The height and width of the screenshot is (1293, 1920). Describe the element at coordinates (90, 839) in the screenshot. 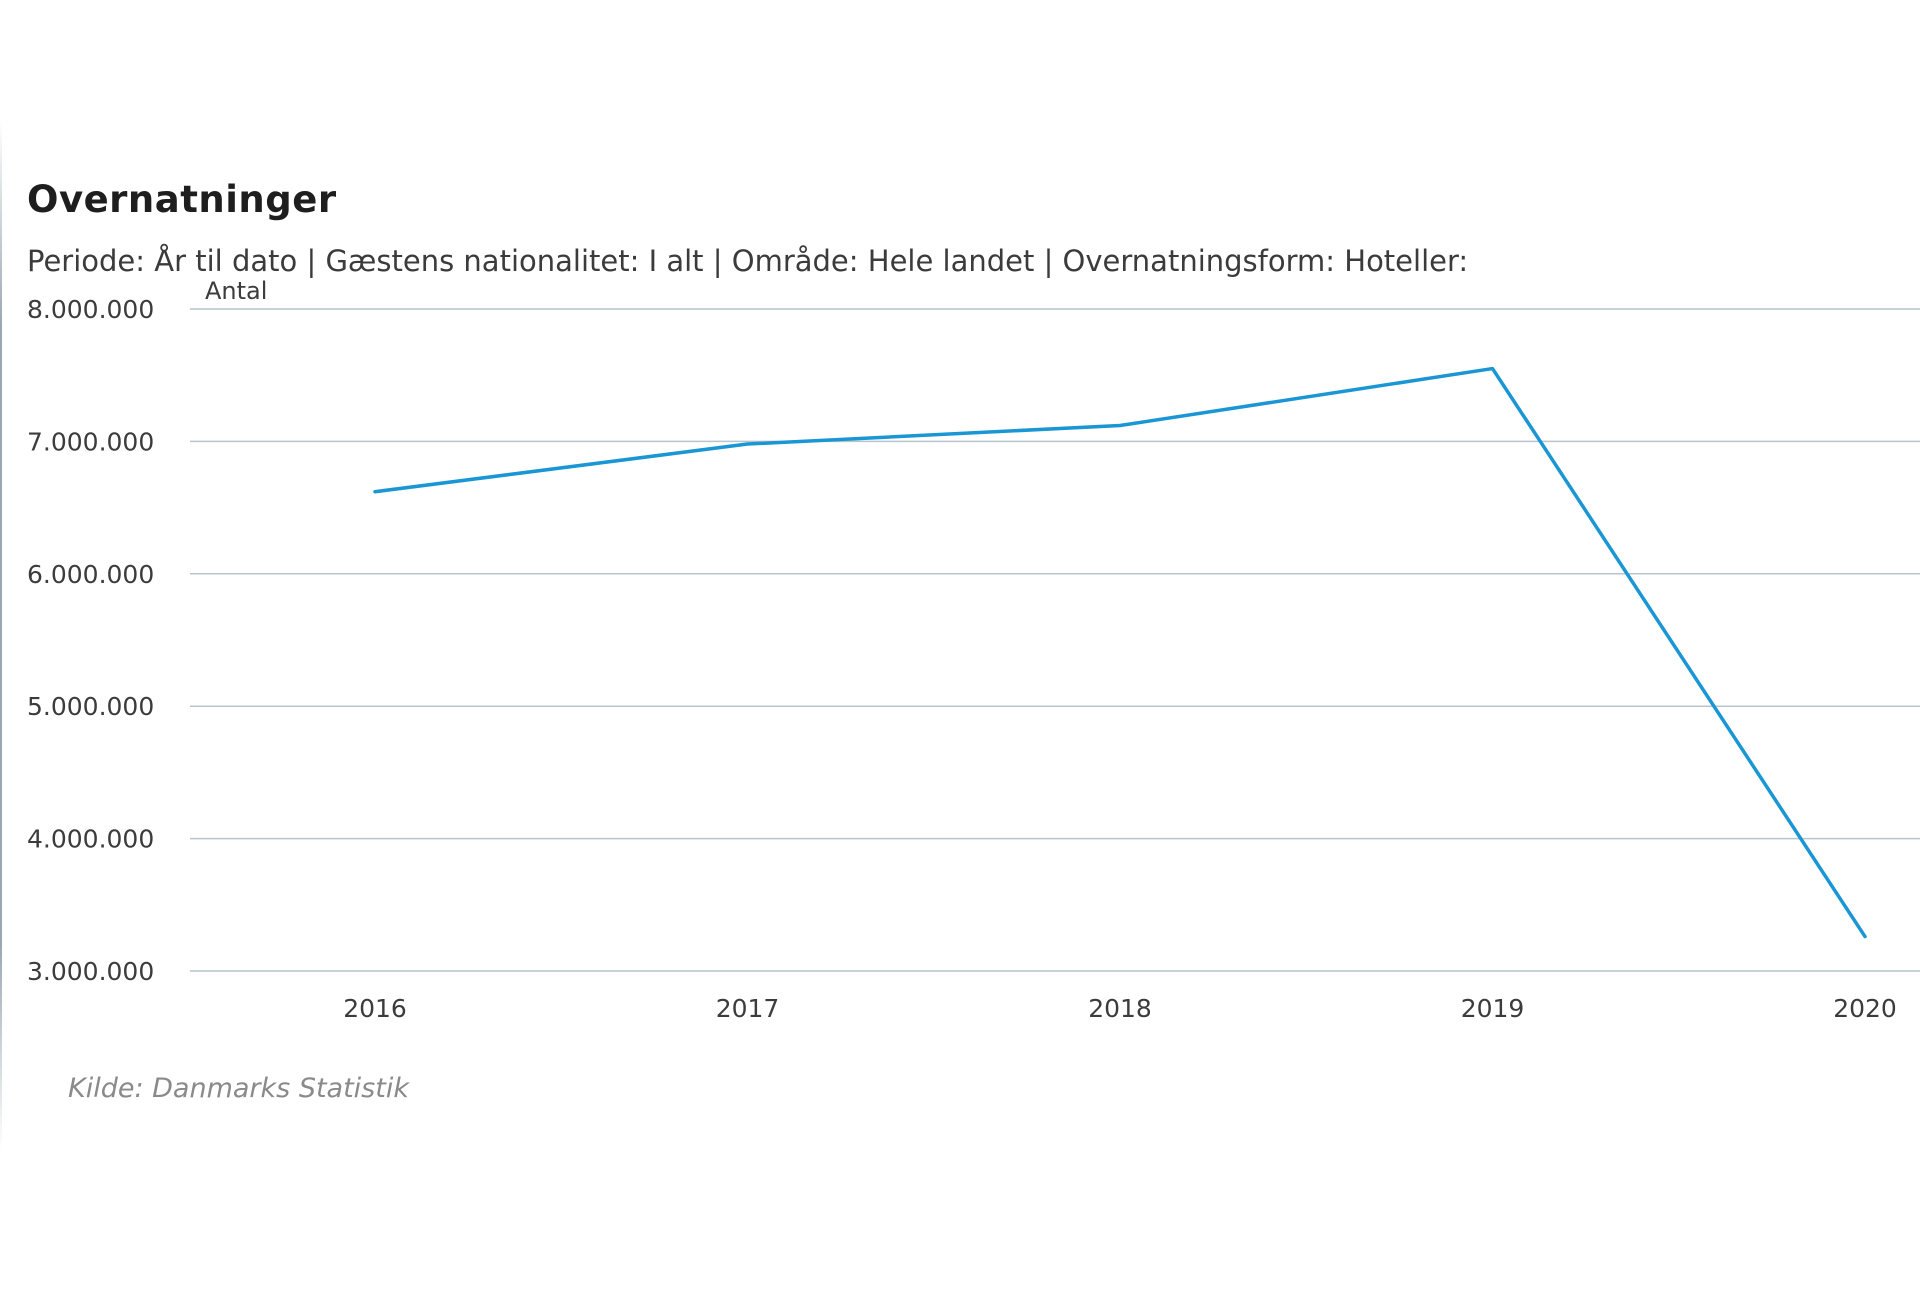

I see `y-tick-label: 4.000.000` at that location.